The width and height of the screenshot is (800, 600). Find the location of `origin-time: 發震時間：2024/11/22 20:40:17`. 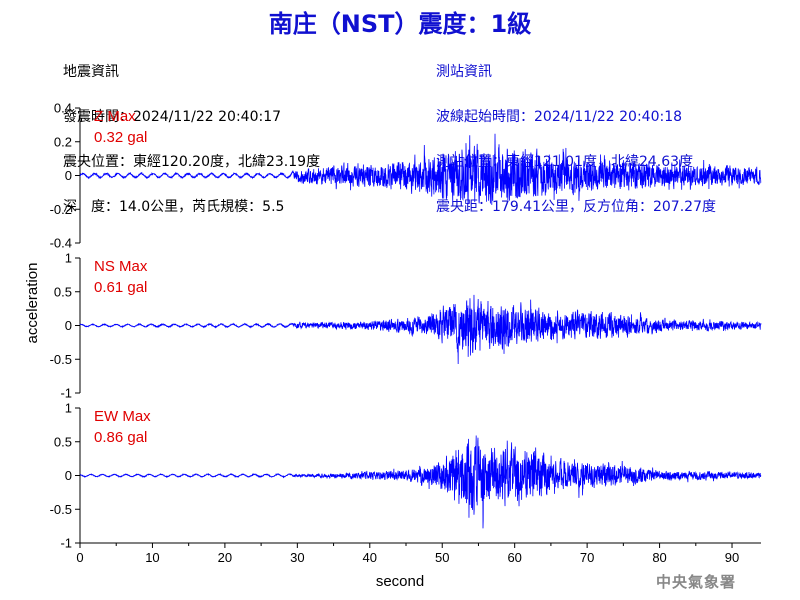

origin-time: 發震時間：2024/11/22 20:40:17 is located at coordinates (172, 117).